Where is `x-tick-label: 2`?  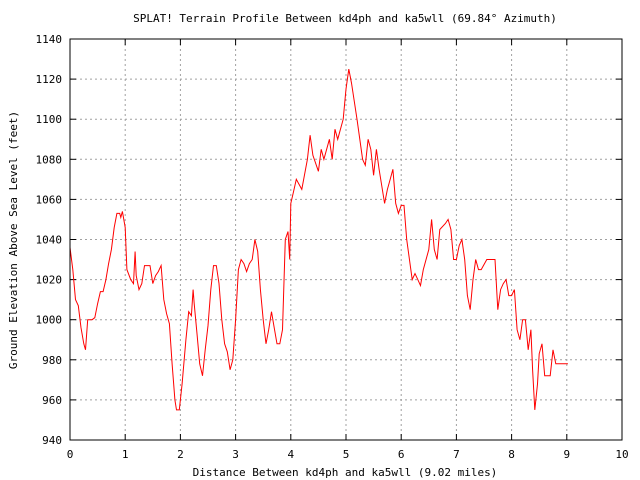
x-tick-label: 2 is located at coordinates (180, 454).